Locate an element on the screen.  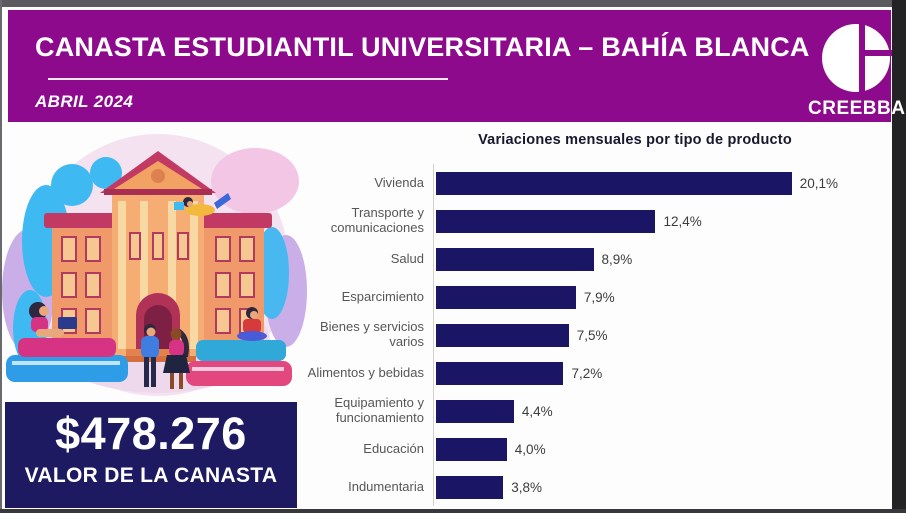
frame-top-border is located at coordinates (453, 3).